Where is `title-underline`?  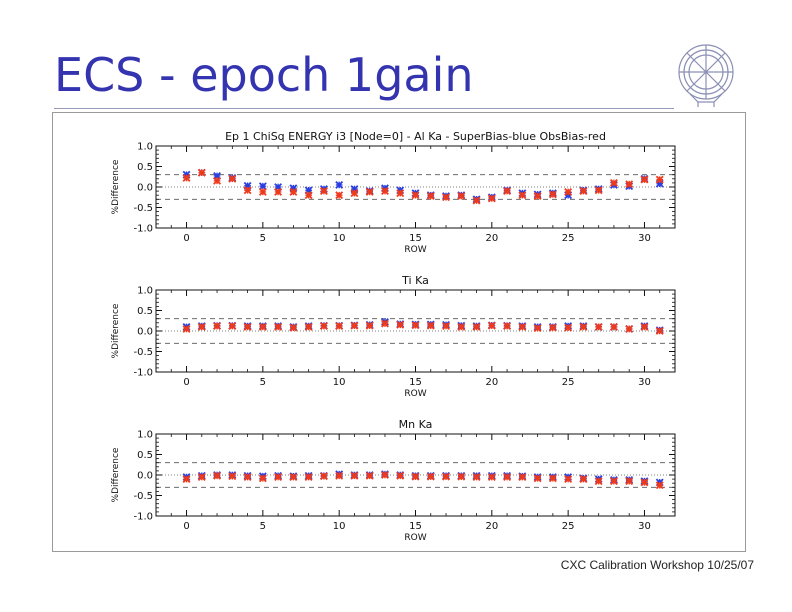
title-underline is located at coordinates (364, 108).